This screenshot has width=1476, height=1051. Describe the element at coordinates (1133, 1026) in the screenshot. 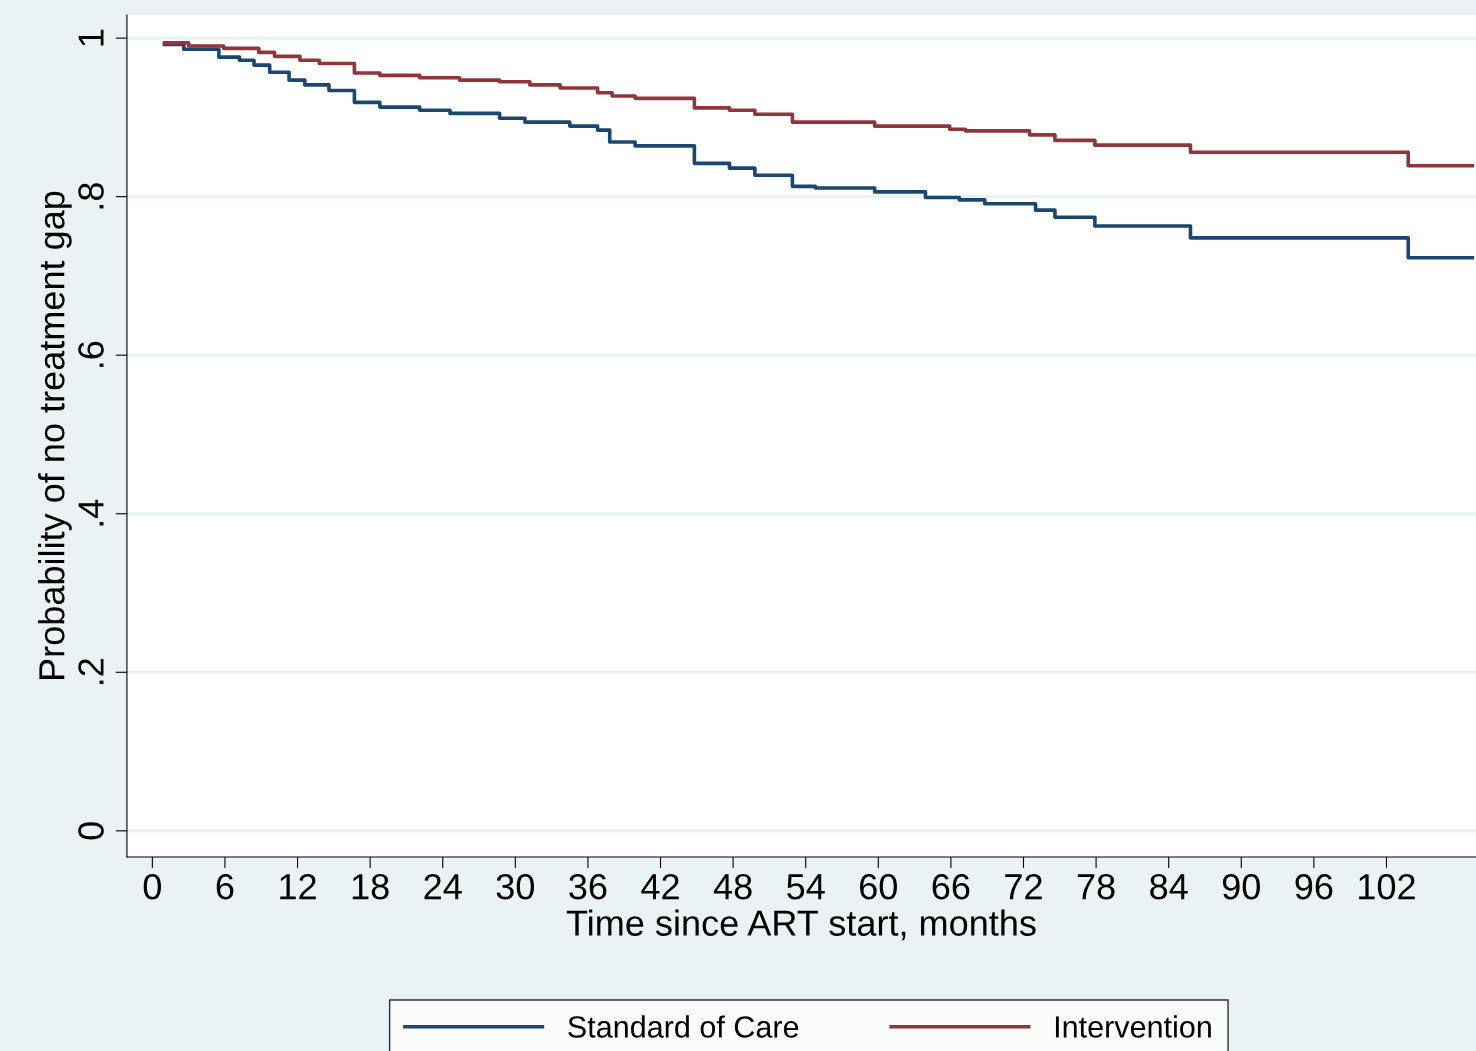

I see `legend-label: Intervention` at that location.